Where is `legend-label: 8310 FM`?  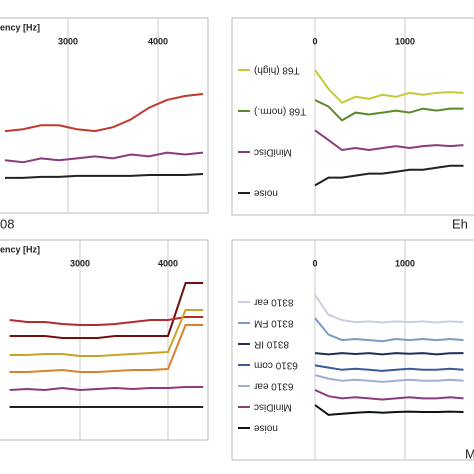 legend-label: 8310 FM is located at coordinates (273, 322).